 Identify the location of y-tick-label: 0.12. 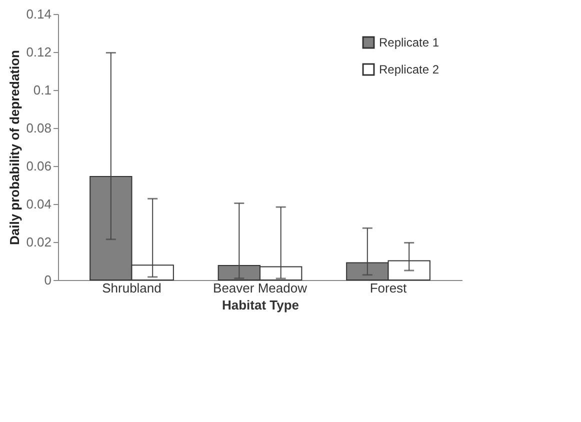
(39, 52).